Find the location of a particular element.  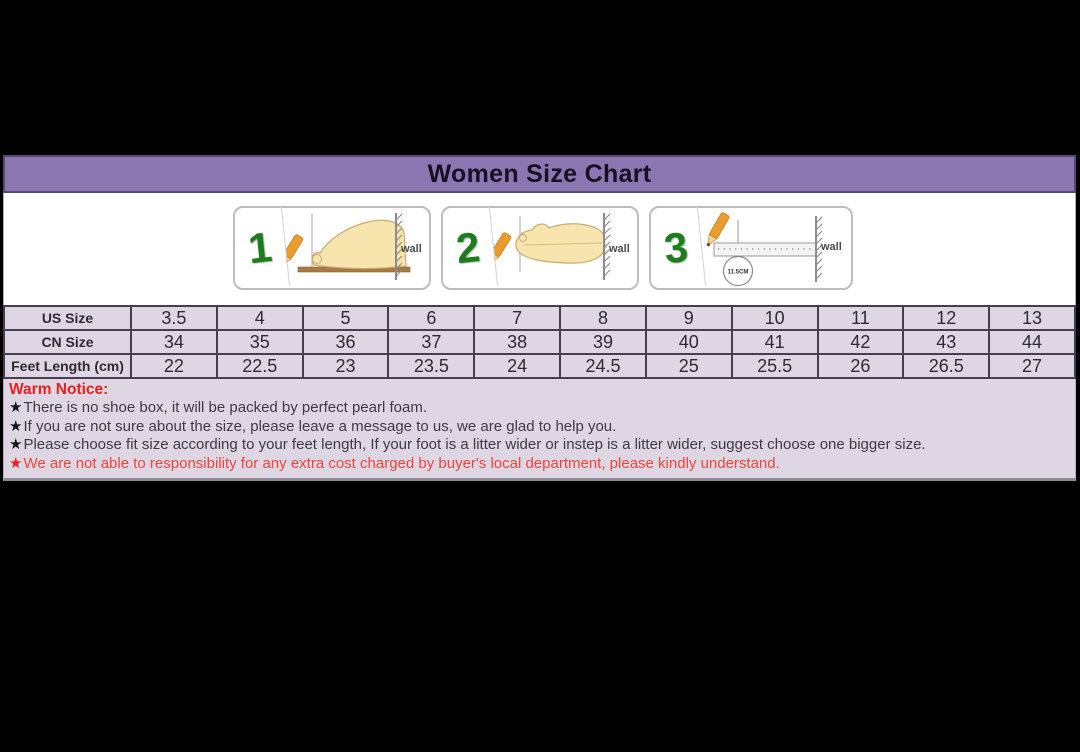

table-cell: 34 is located at coordinates (174, 342).